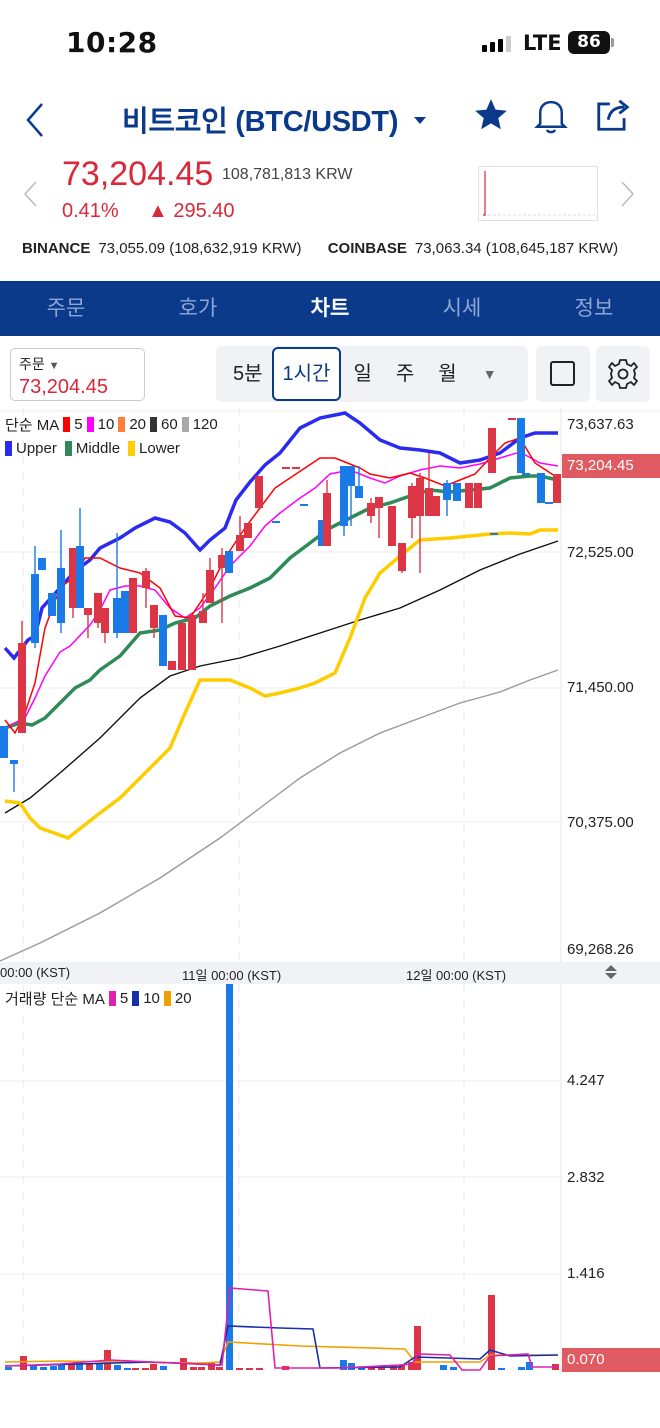 The width and height of the screenshot is (660, 1428). Describe the element at coordinates (32, 425) in the screenshot. I see `ma-legend-title: 단순 MA` at that location.